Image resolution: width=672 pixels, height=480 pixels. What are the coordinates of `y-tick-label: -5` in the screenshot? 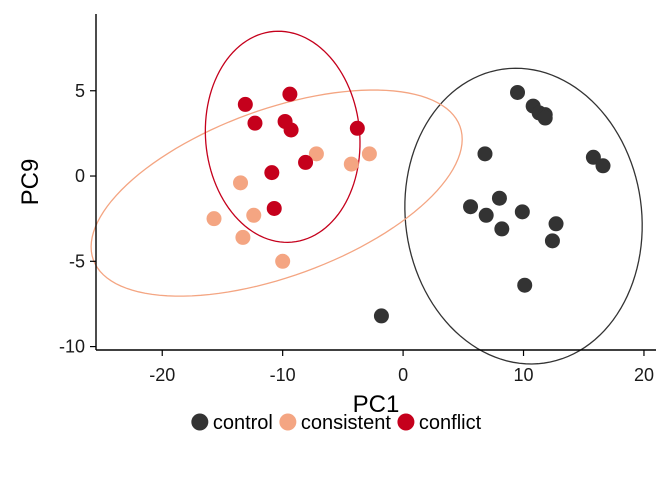 It's located at (77, 261).